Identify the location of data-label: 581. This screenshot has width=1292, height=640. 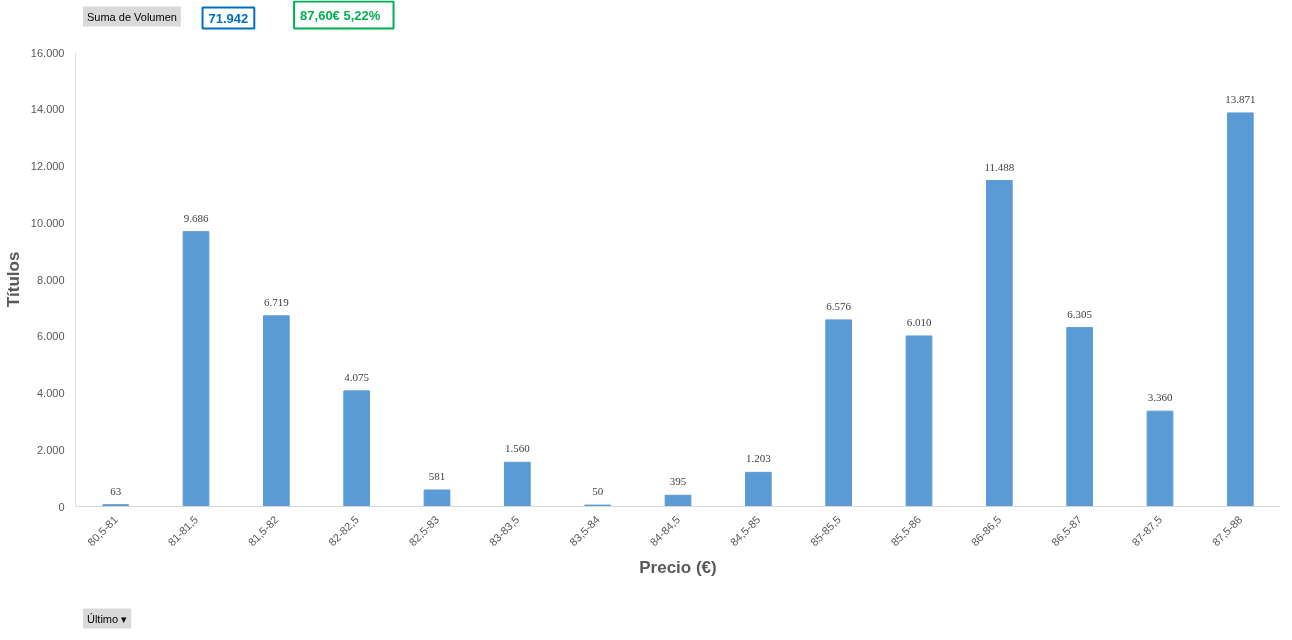
(437, 476).